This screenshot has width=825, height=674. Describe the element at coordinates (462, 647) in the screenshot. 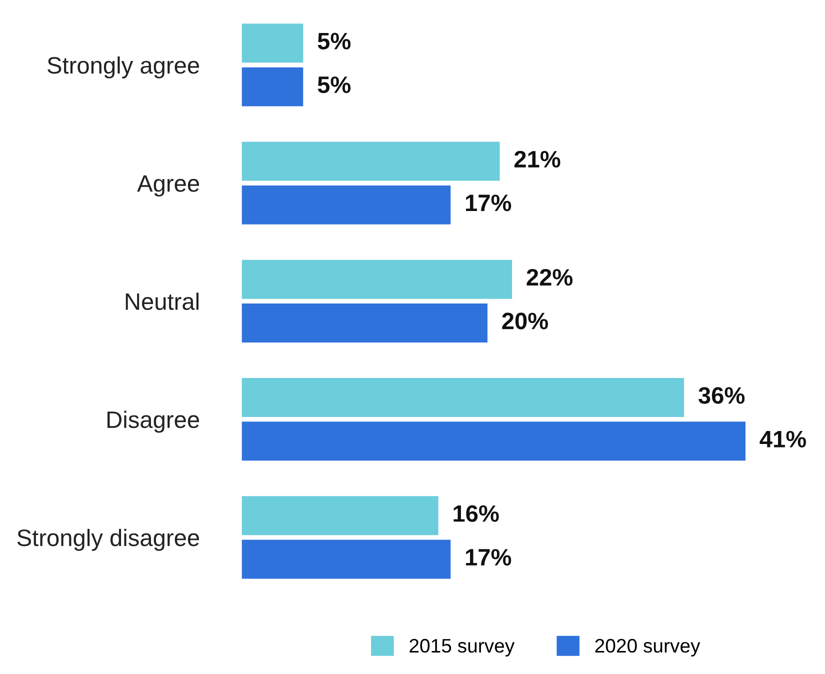

I see `legend-label: 2015 survey` at that location.